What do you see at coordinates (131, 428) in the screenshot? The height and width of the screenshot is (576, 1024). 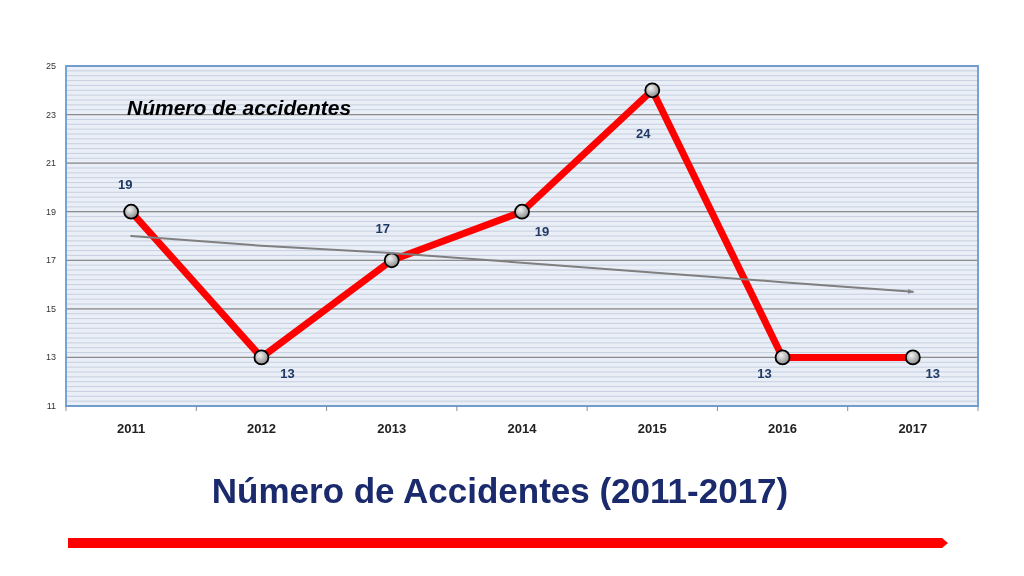 I see `x-tick-label: 2011` at bounding box center [131, 428].